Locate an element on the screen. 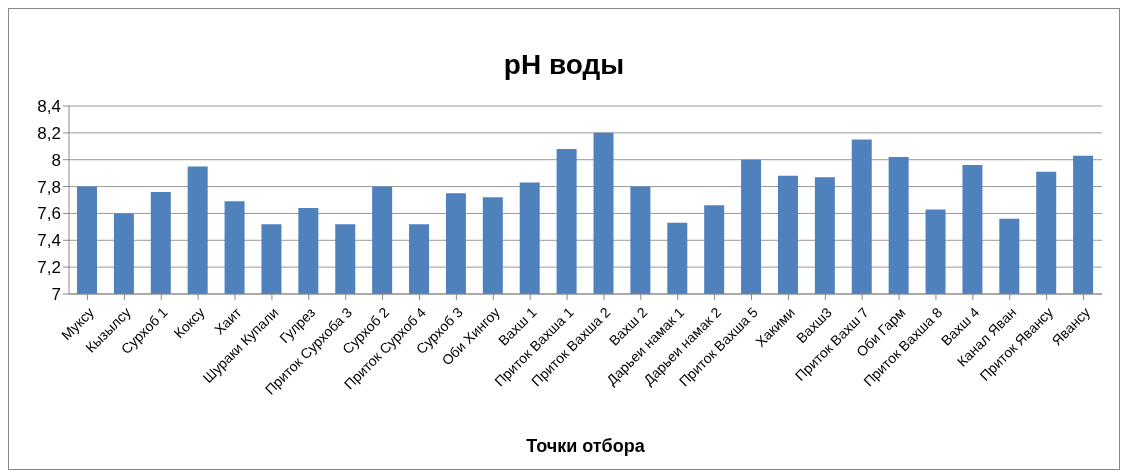 Image resolution: width=1127 pixels, height=475 pixels. x-axis-title: Точки отбора is located at coordinates (586, 446).